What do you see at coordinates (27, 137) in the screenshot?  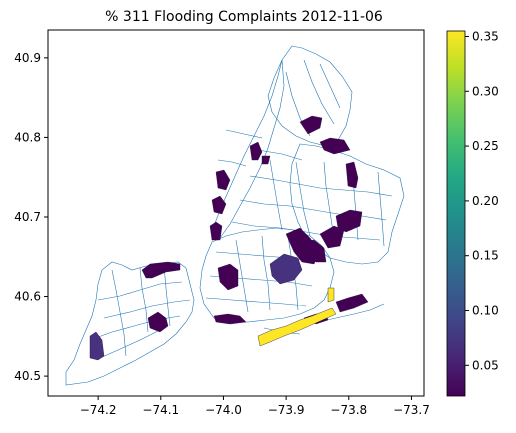 I see `y-tick-label: 40.8` at bounding box center [27, 137].